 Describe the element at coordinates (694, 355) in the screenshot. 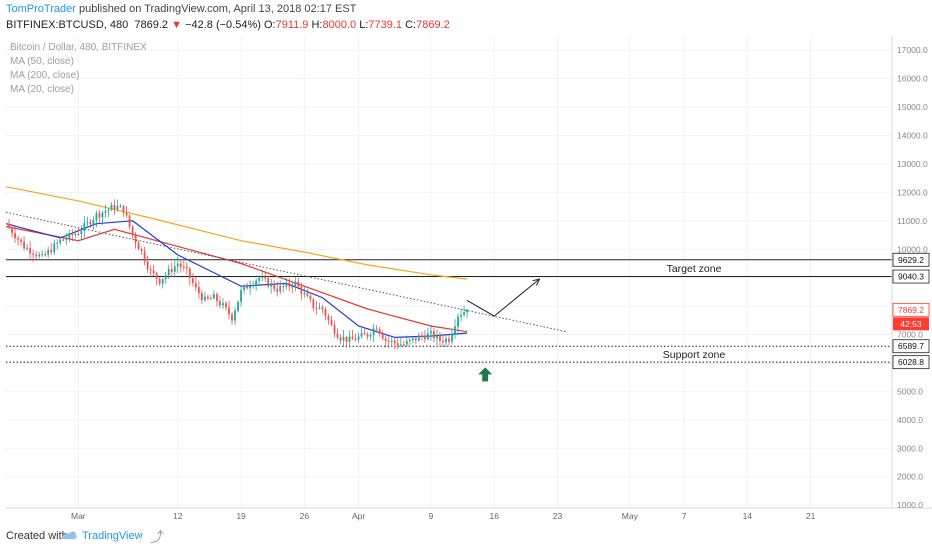

I see `zone-label: Support zone` at that location.